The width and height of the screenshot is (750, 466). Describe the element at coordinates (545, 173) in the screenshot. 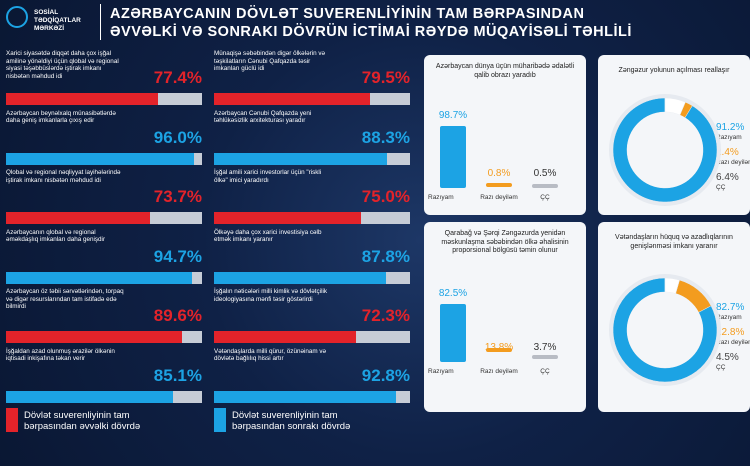

I see `value-label: 0.5%` at that location.